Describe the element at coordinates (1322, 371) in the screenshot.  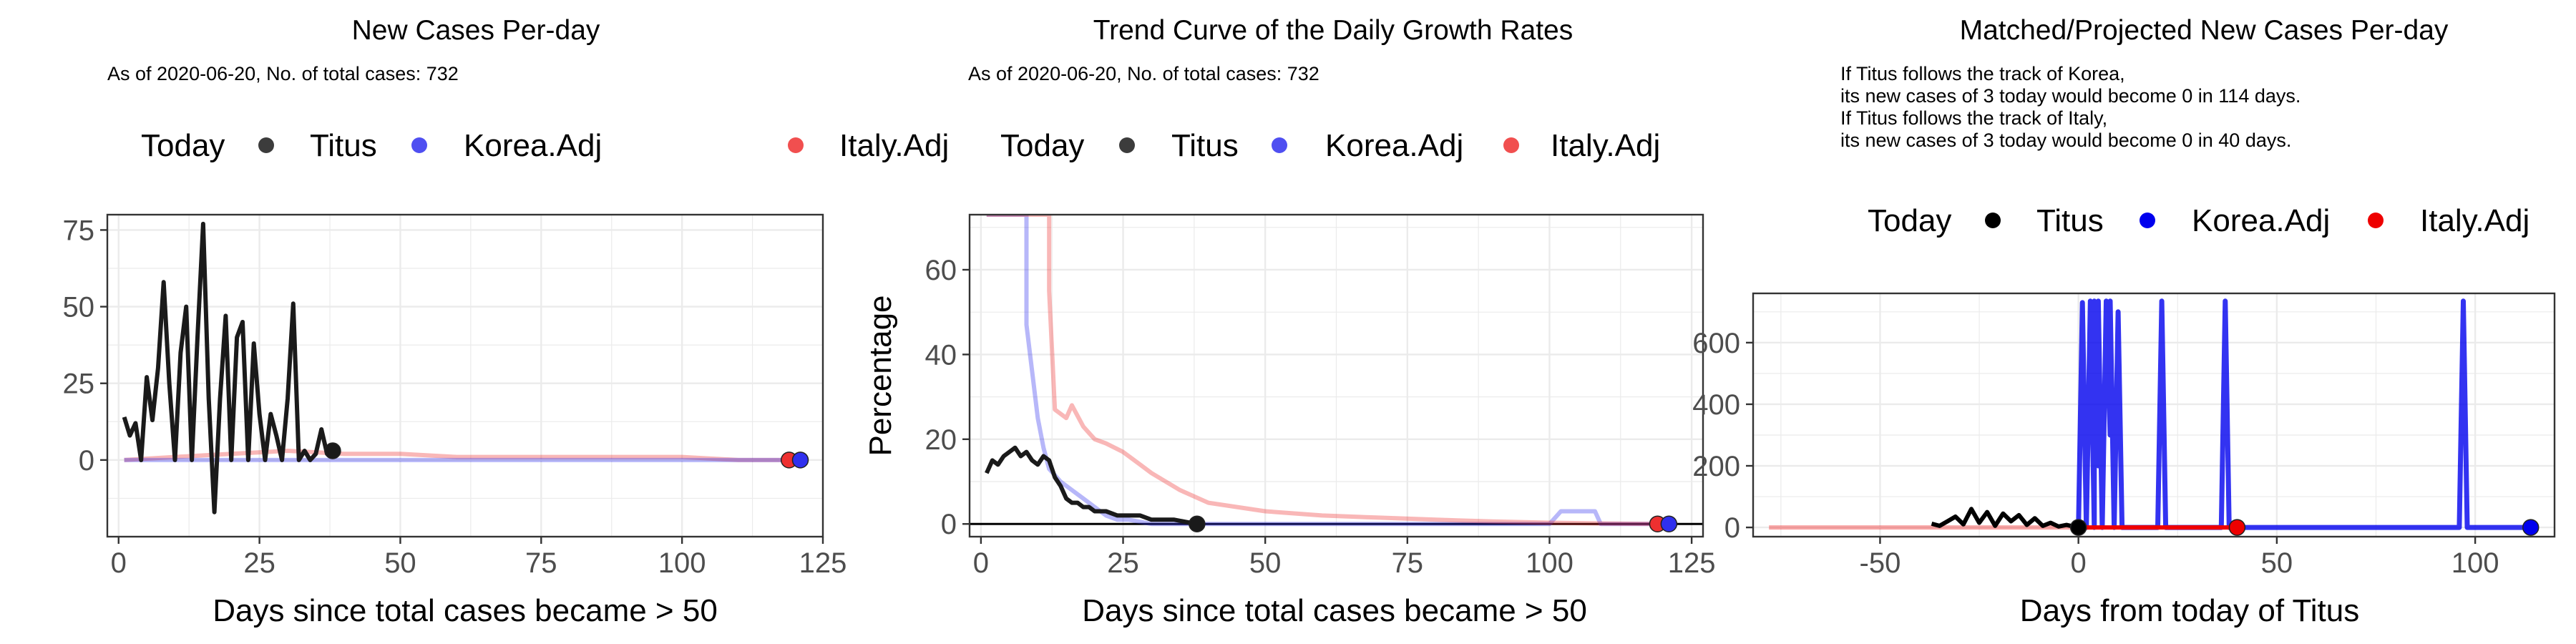
I see `series-line-italy-adj` at that location.